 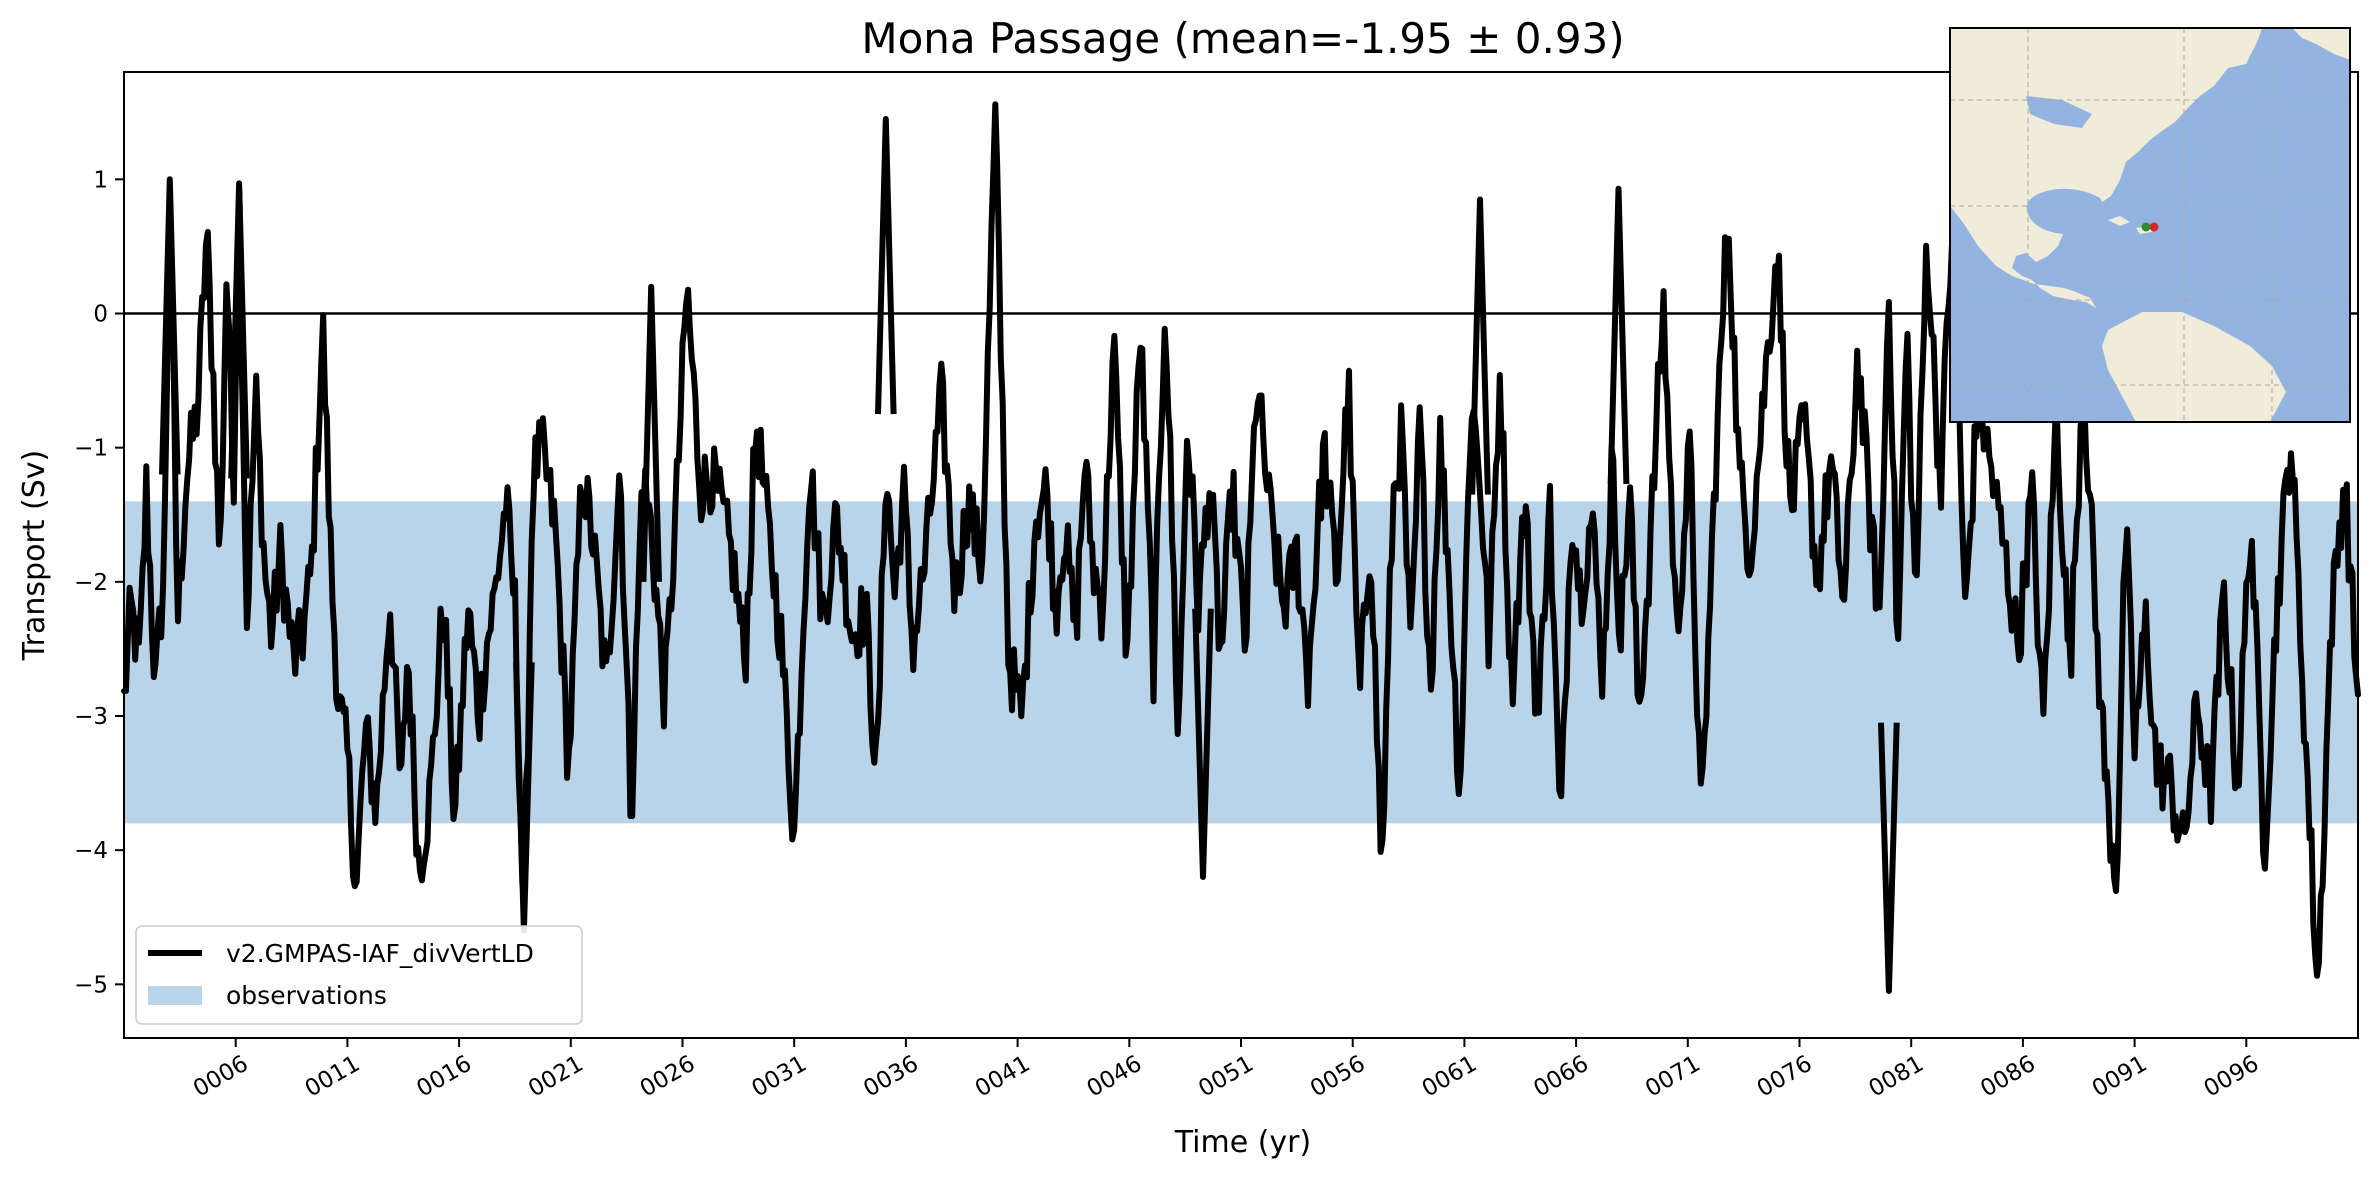 What do you see at coordinates (34, 556) in the screenshot?
I see `y-axis-label: Transport (Sv)` at bounding box center [34, 556].